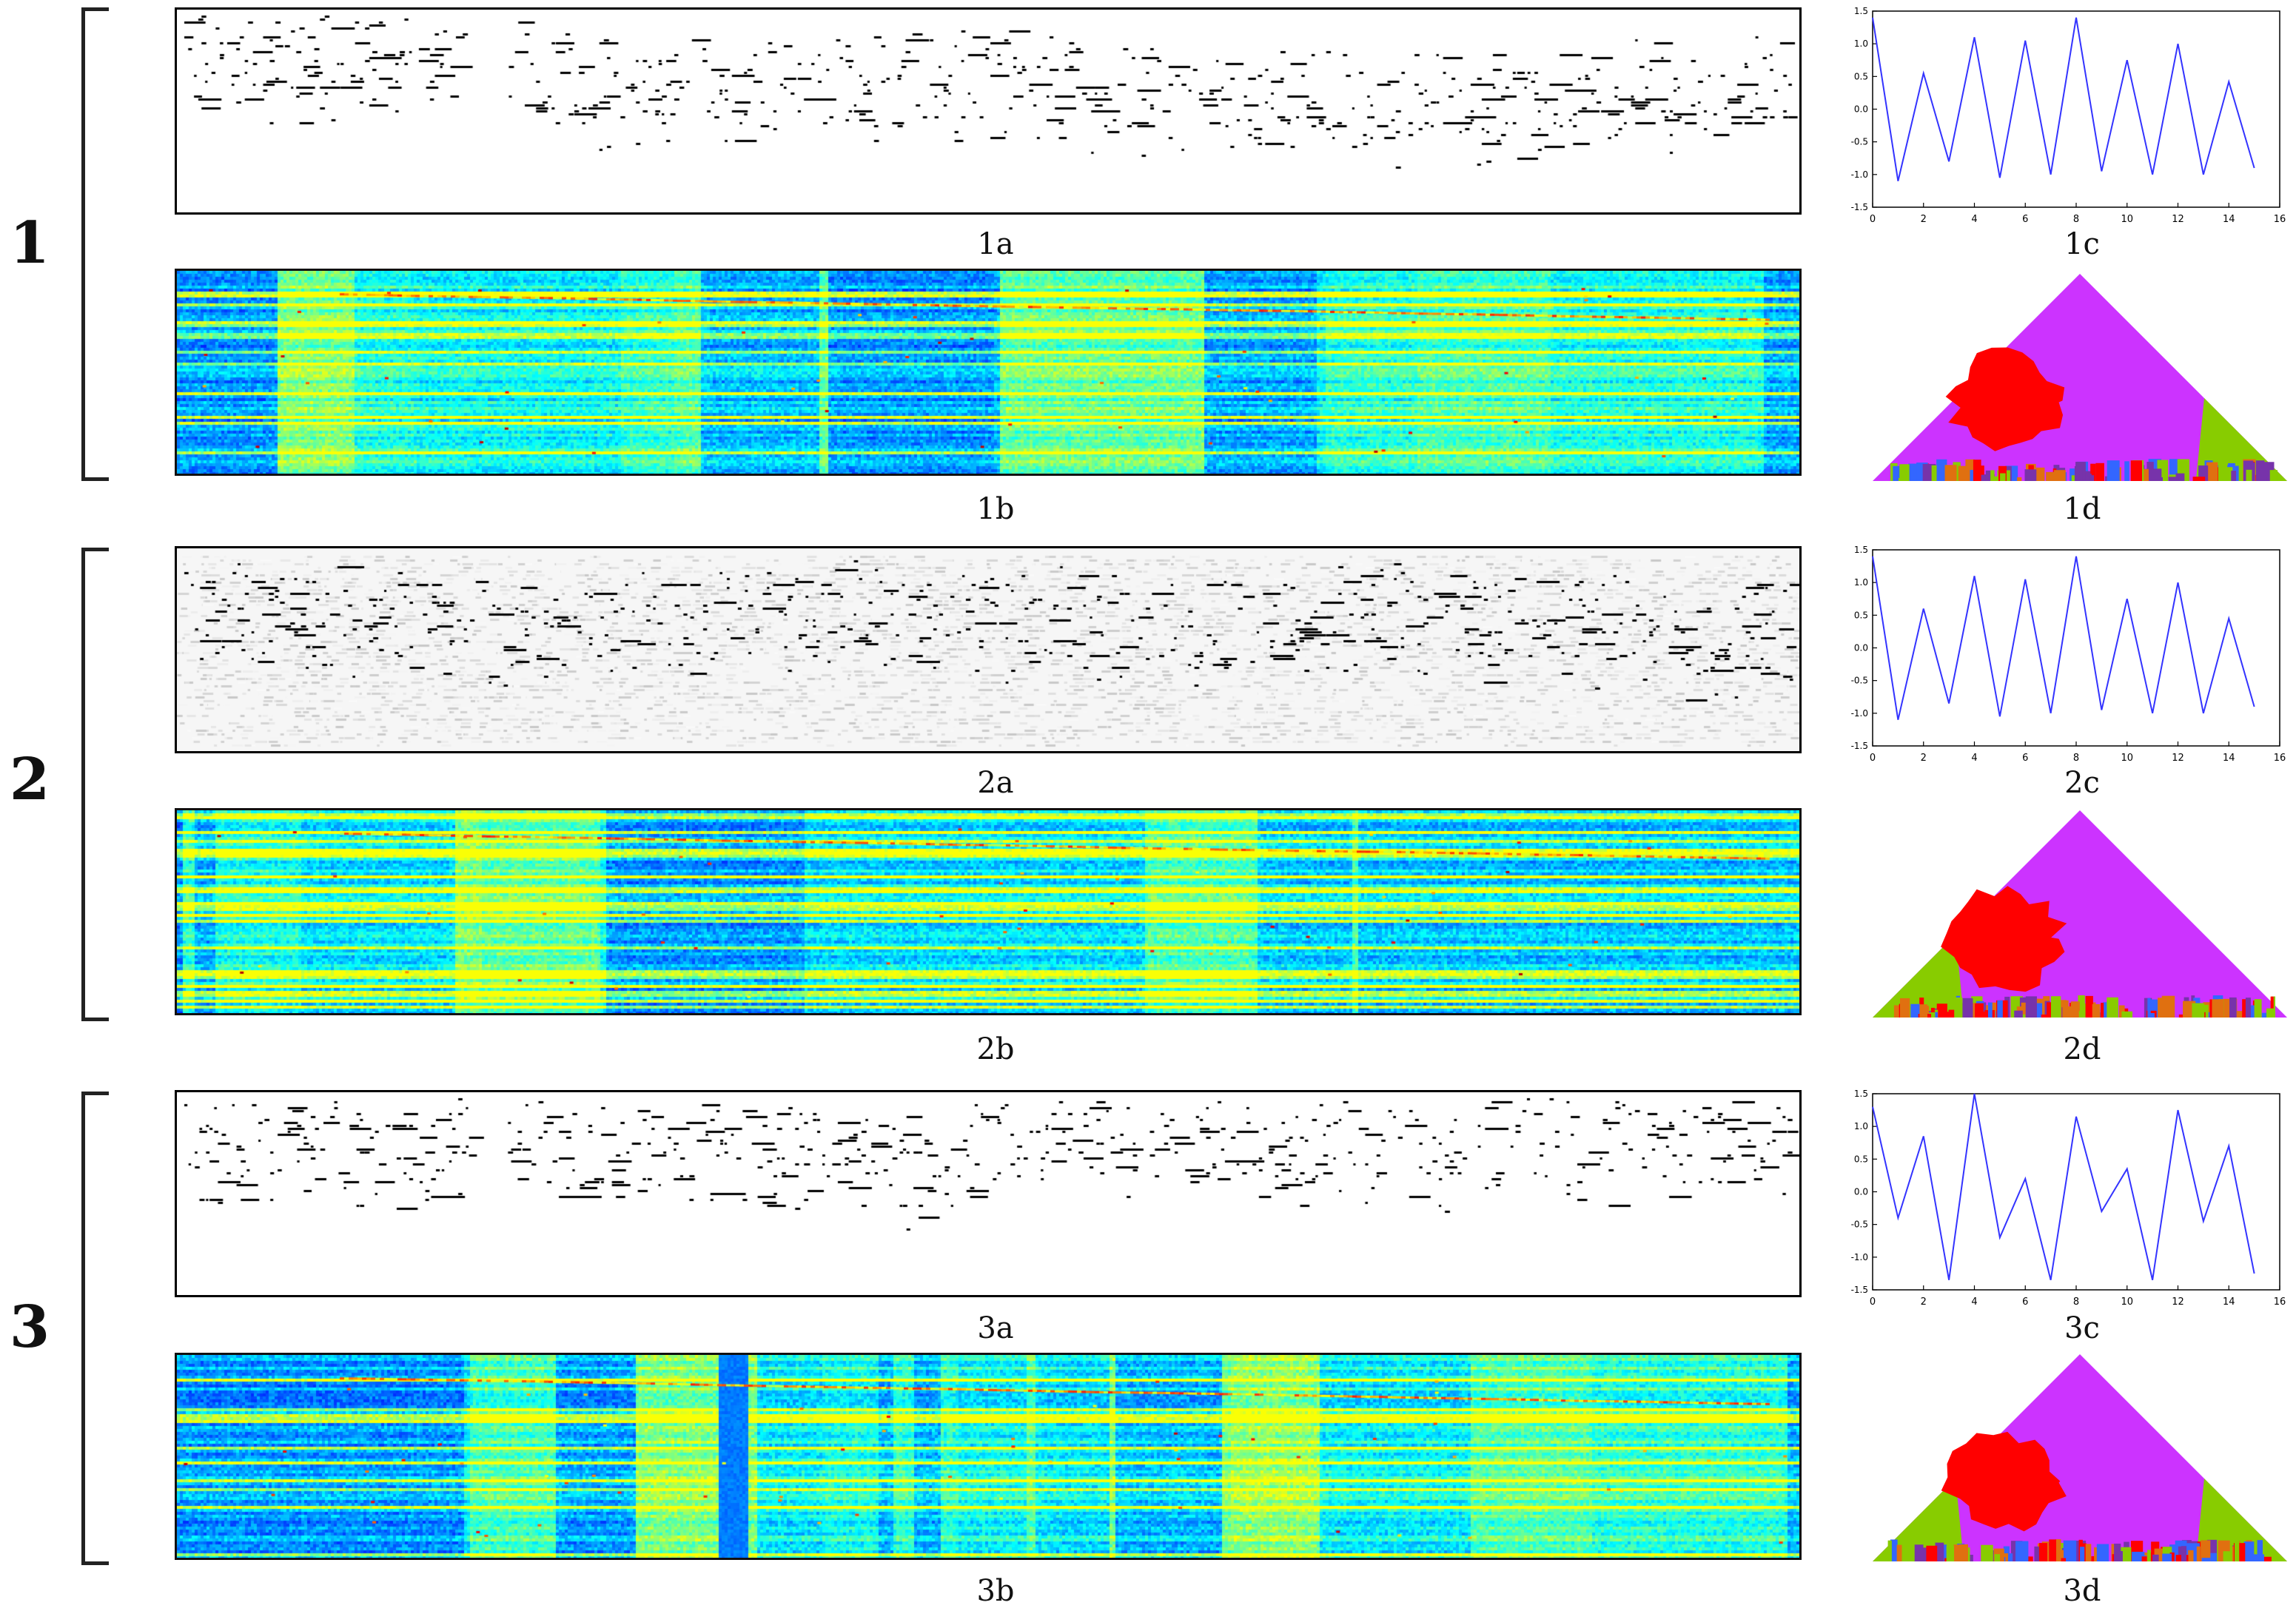 The height and width of the screenshot is (1611, 2296). Describe the element at coordinates (2178, 758) in the screenshot. I see `x-tick-label: 12` at that location.